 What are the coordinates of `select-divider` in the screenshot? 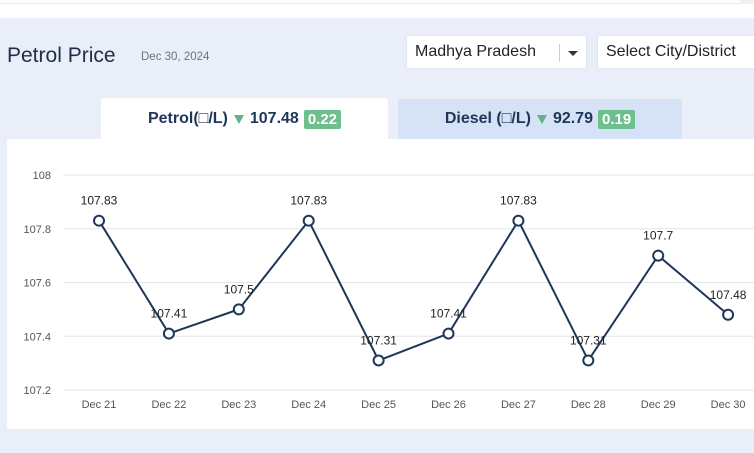 It's located at (559, 53).